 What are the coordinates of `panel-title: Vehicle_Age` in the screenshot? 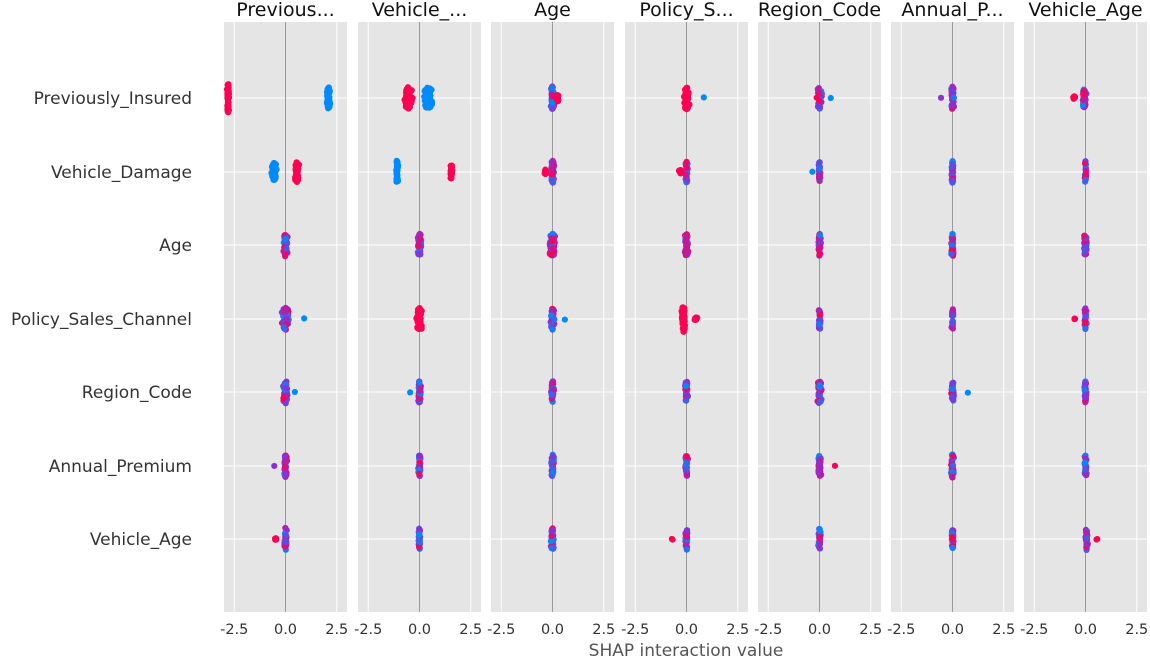 It's located at (1085, 10).